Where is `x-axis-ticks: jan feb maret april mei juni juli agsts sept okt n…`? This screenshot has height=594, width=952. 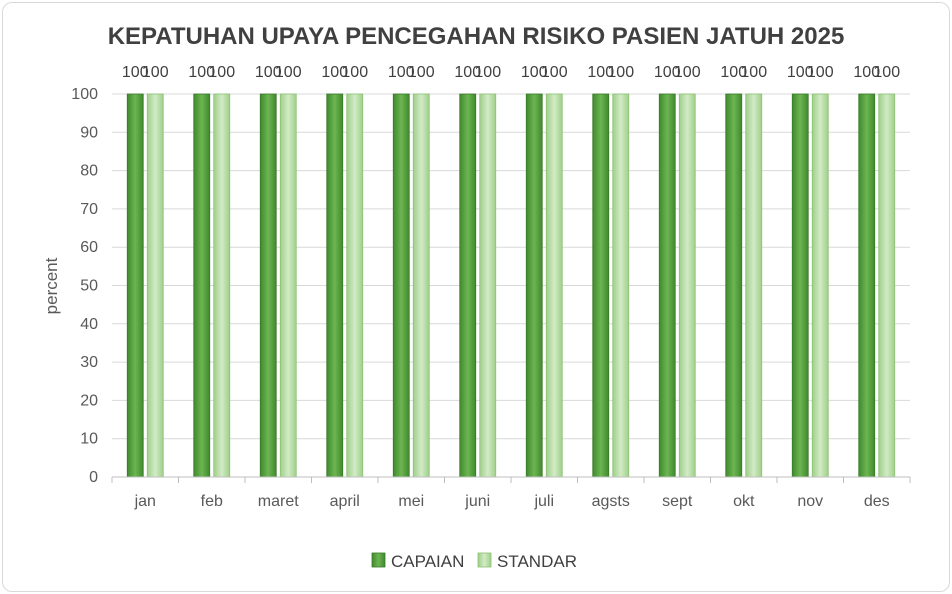 x-axis-ticks: jan feb maret april mei juni juli agsts sept okt n… is located at coordinates (511, 493).